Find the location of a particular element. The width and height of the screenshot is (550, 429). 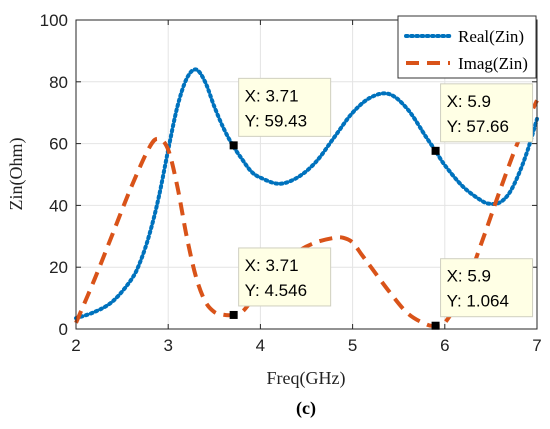

x-tick-label-4: 6 is located at coordinates (444, 345).